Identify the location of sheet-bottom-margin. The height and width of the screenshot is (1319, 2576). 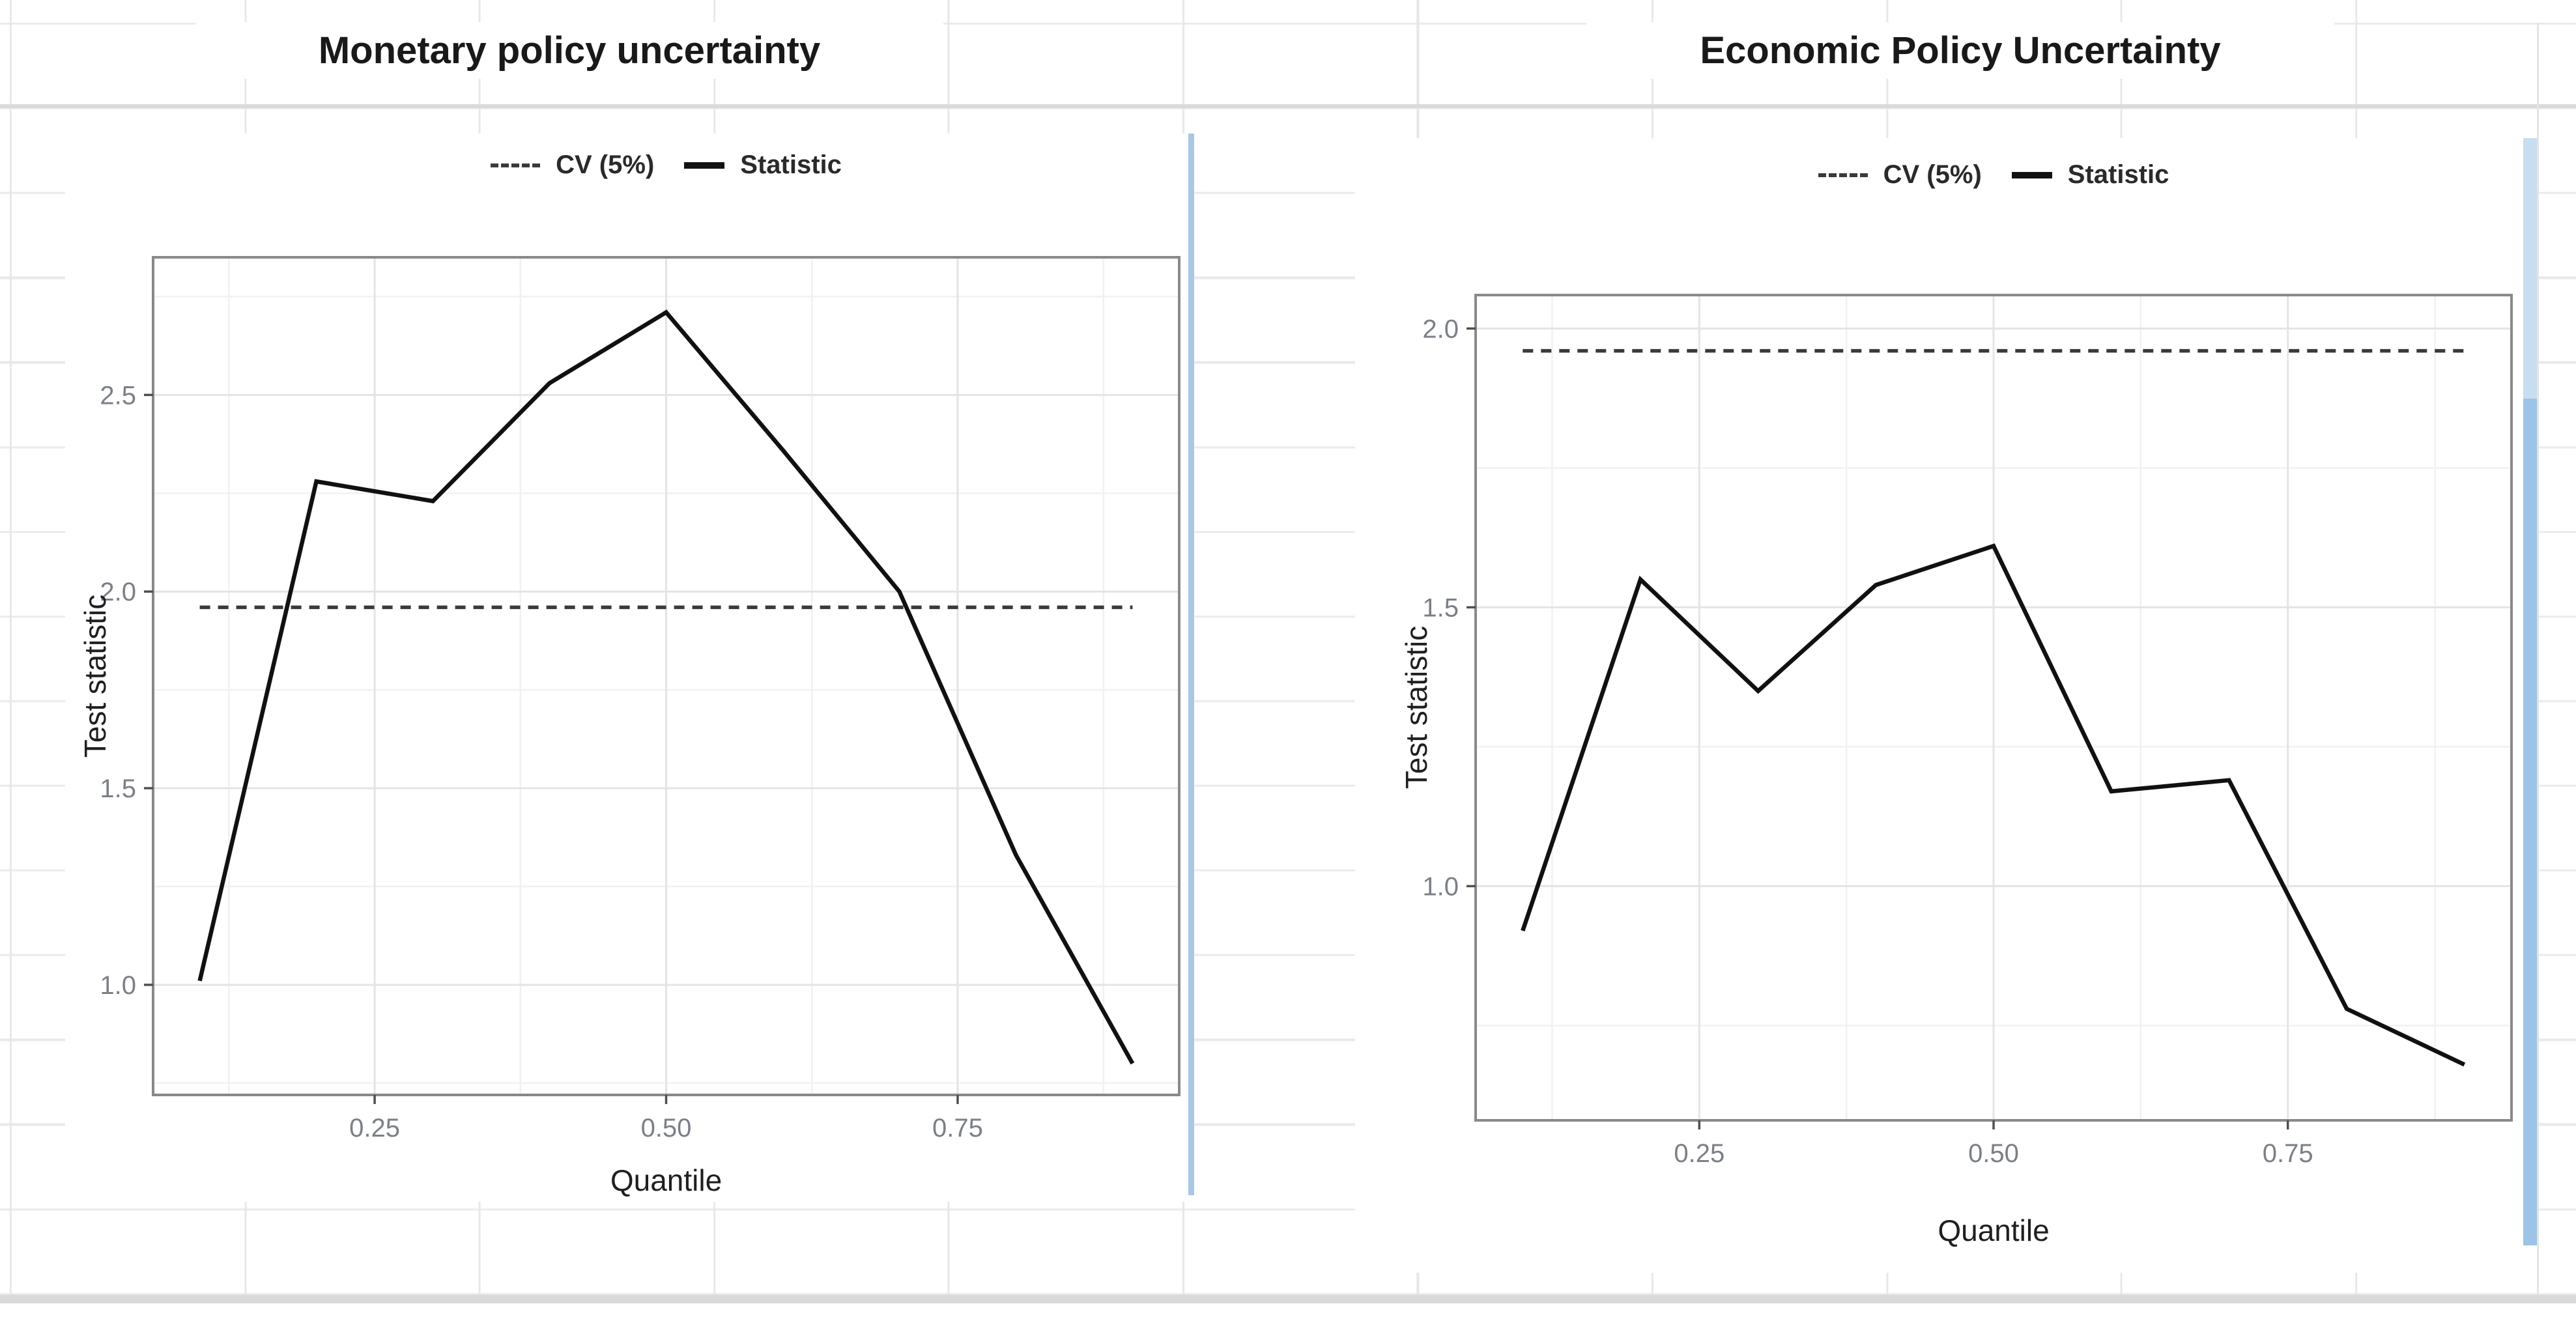
(1288, 1311).